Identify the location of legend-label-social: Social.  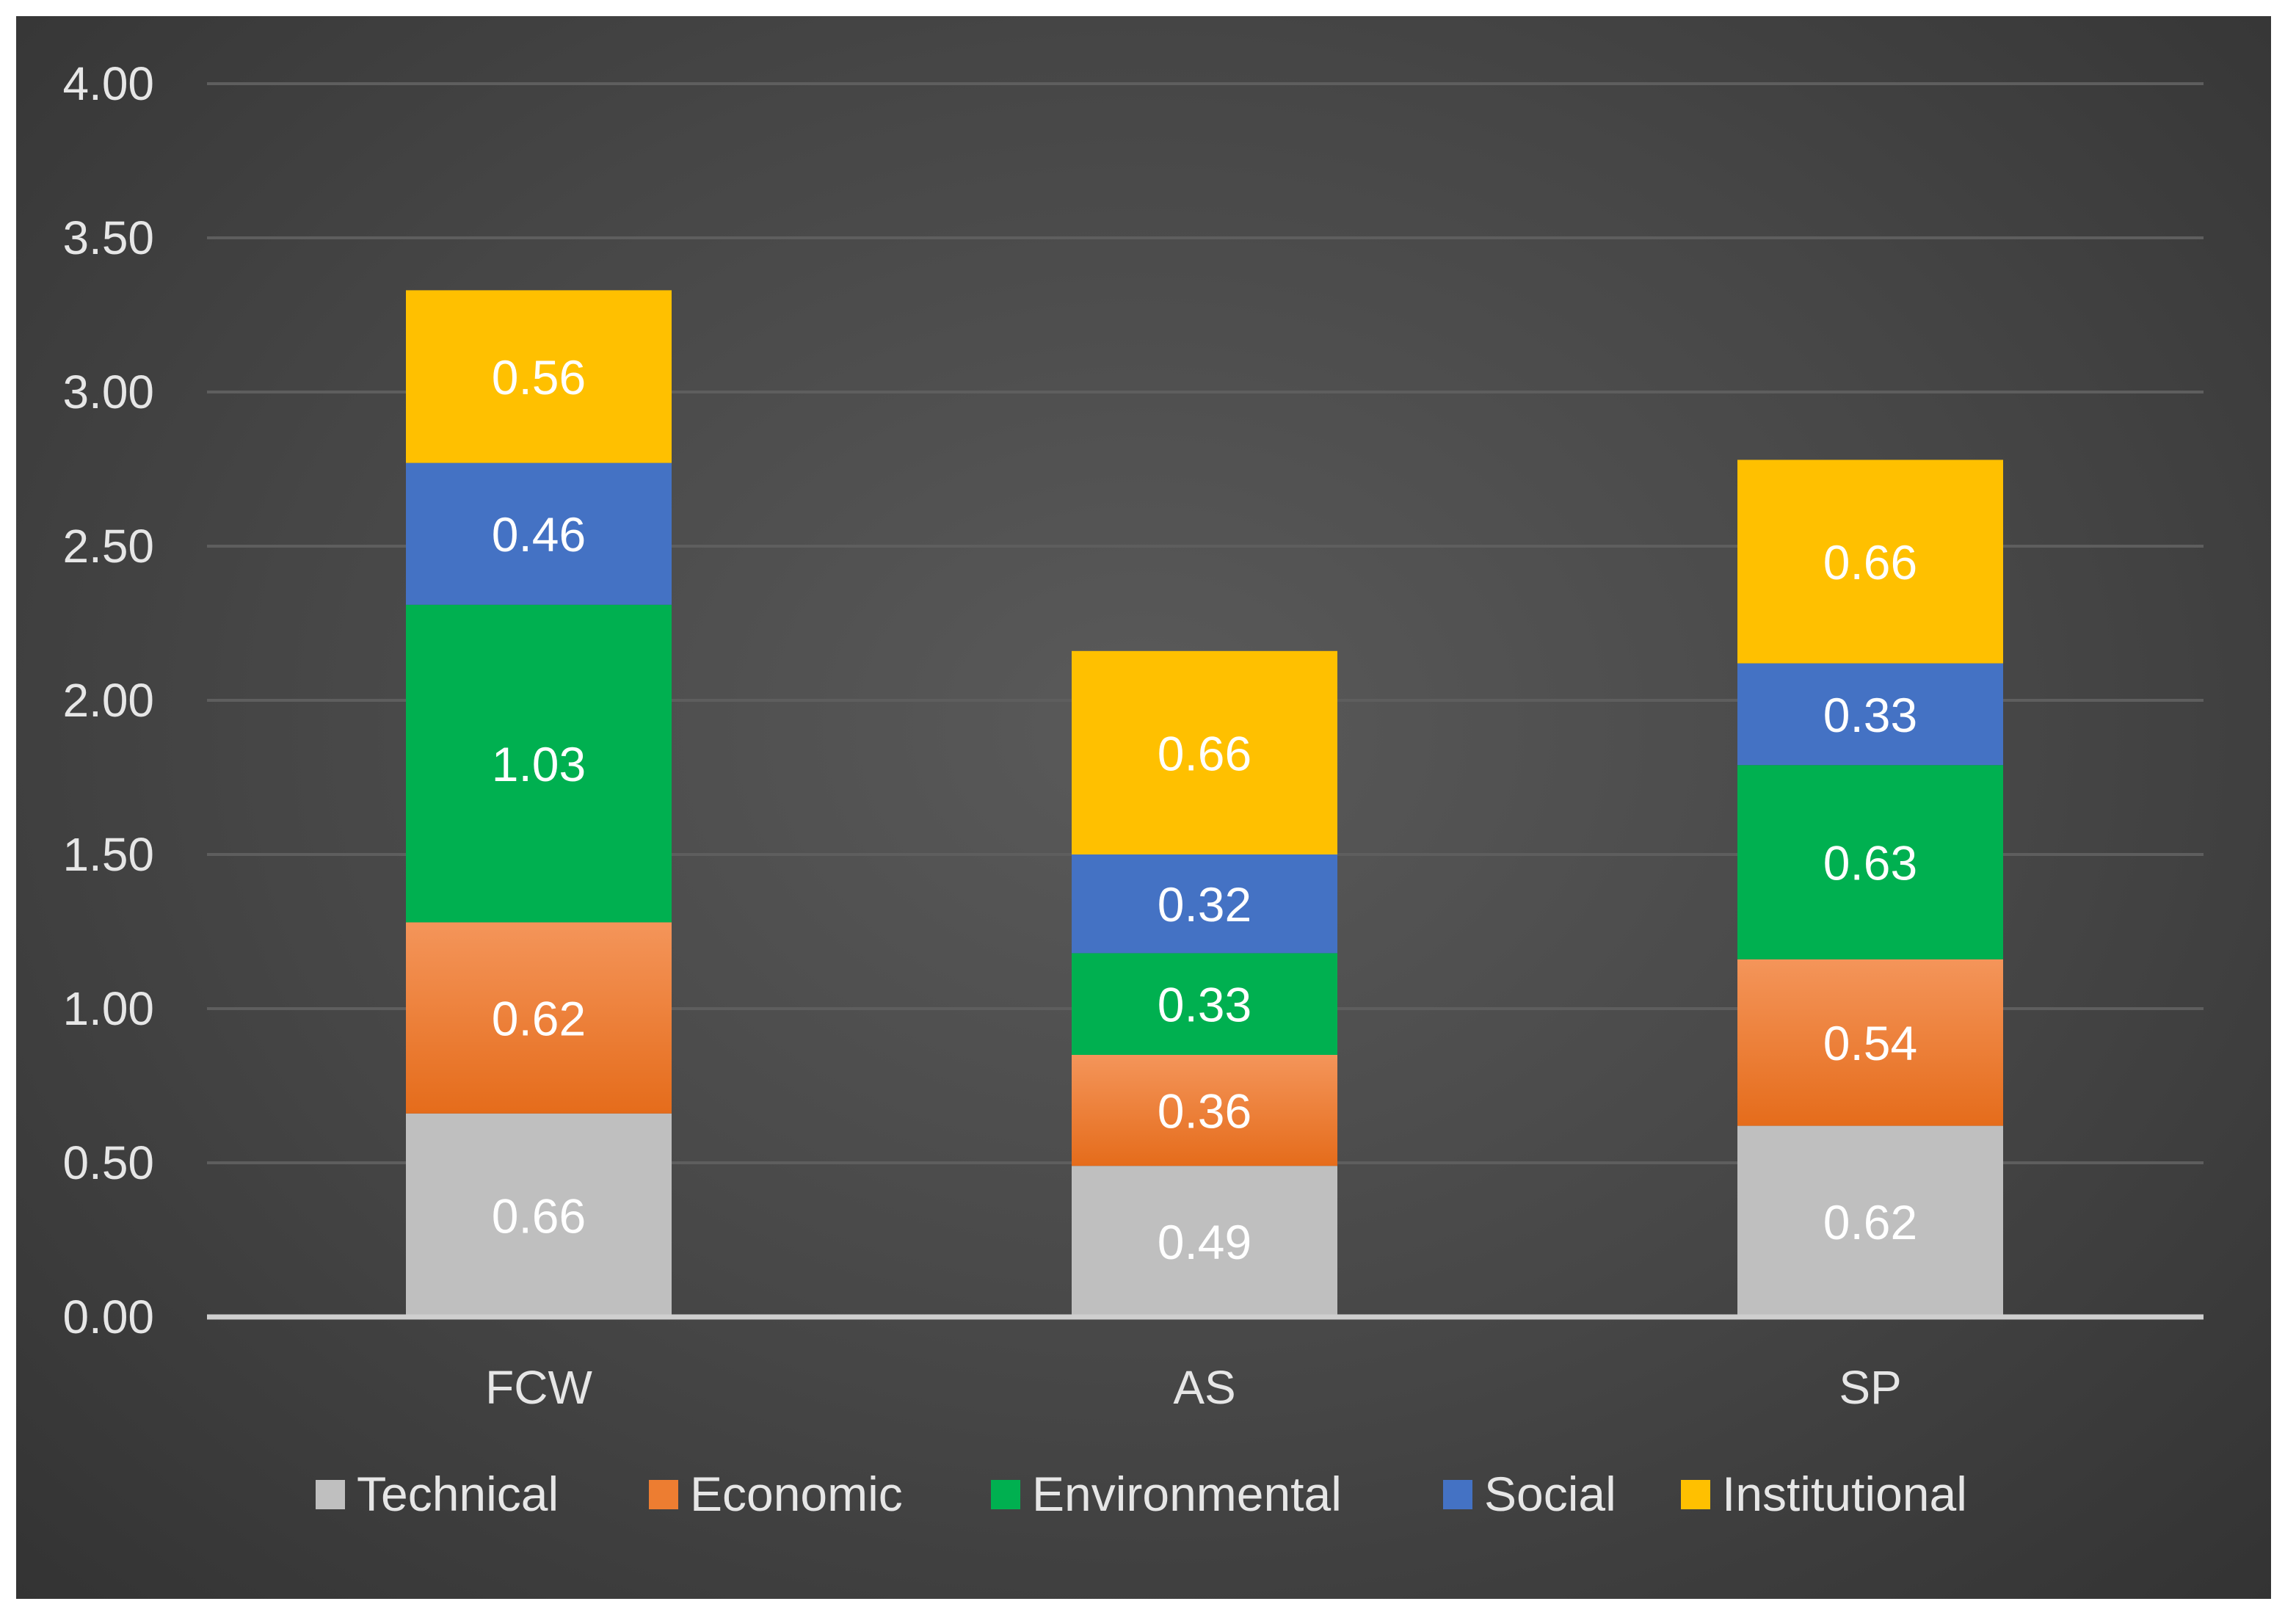
(1550, 1494).